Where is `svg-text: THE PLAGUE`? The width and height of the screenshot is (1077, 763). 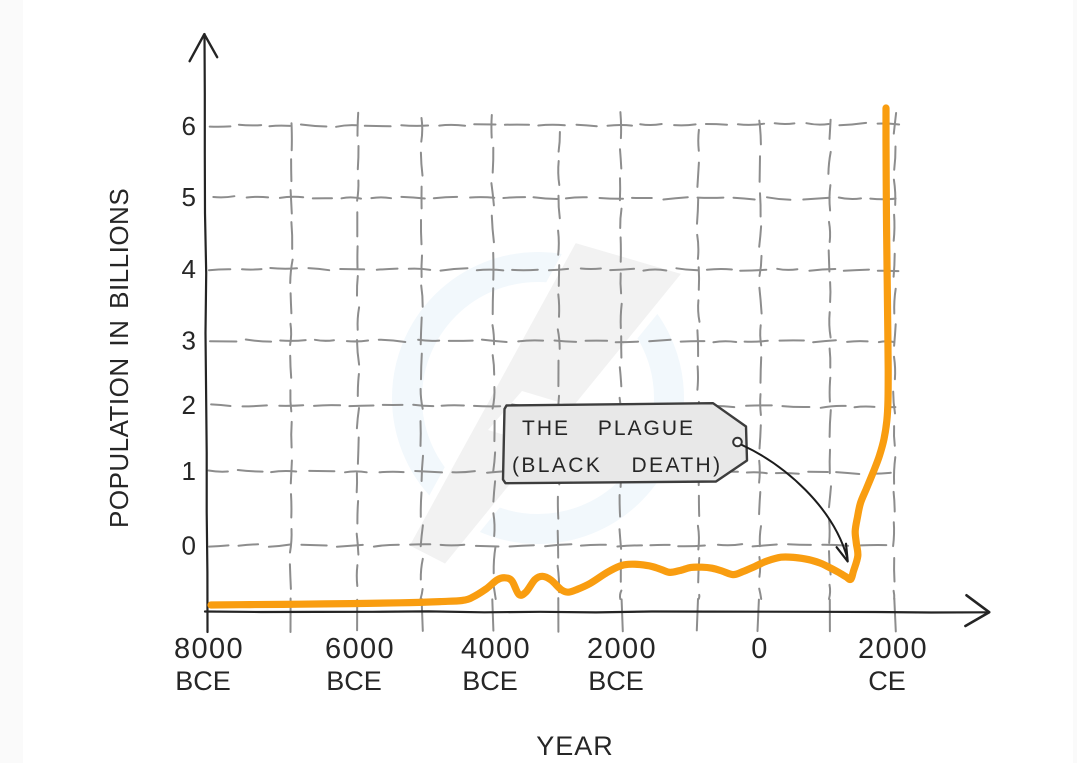 svg-text: THE PLAGUE is located at coordinates (608, 428).